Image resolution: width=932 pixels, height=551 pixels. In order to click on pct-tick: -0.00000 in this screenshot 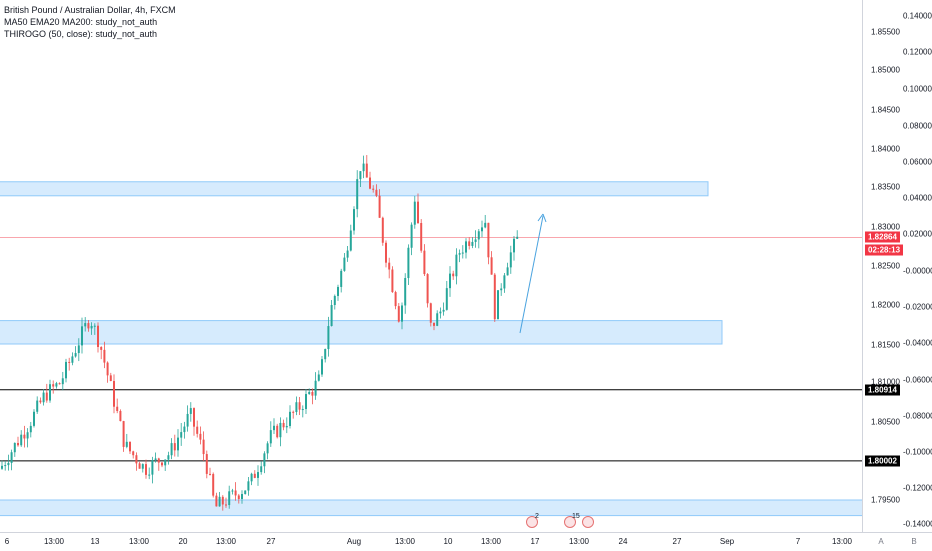, I will do `click(917, 271)`.